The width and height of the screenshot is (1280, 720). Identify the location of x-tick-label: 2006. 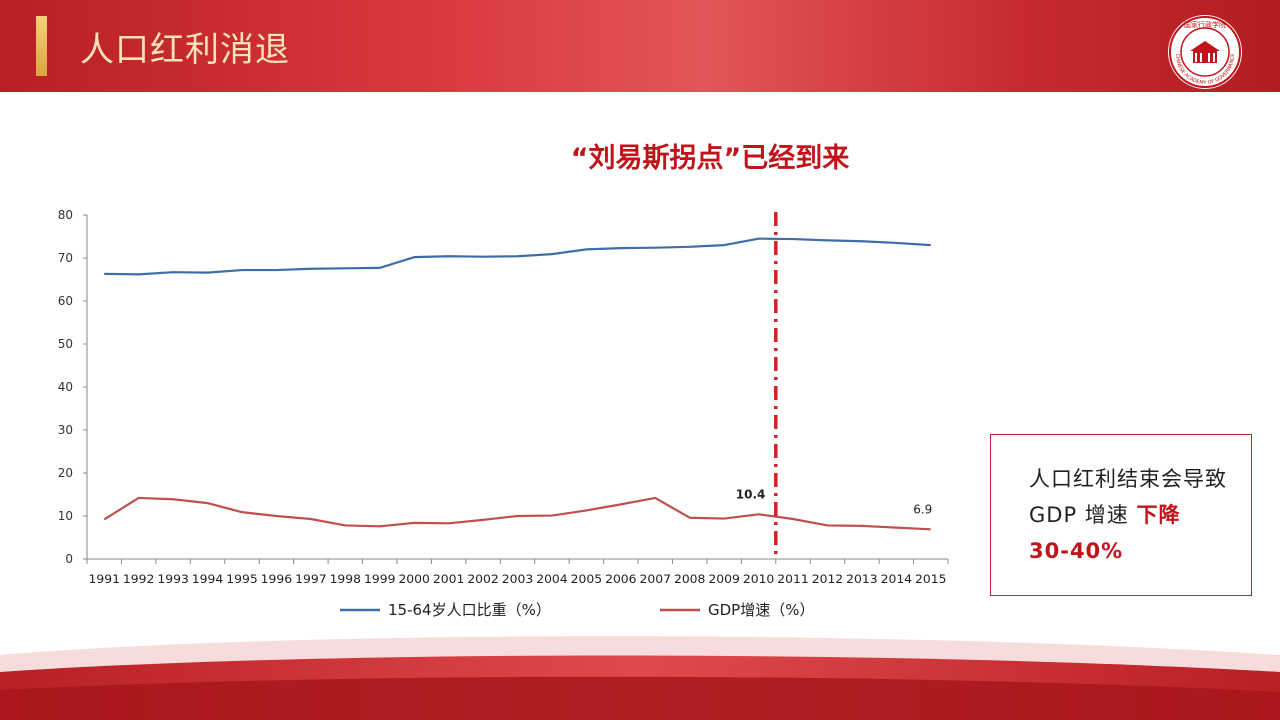
(620, 579).